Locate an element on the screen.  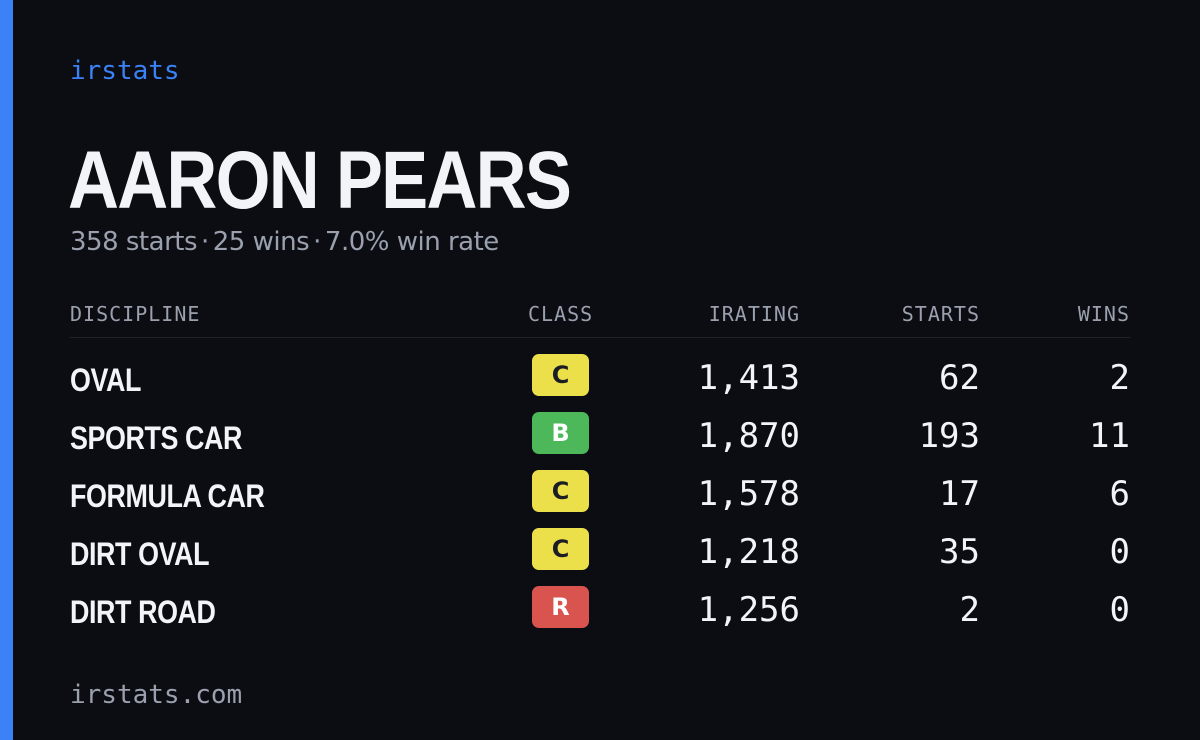
table-row: FORMULA CAR C 1,578 17 6 is located at coordinates (600, 493).